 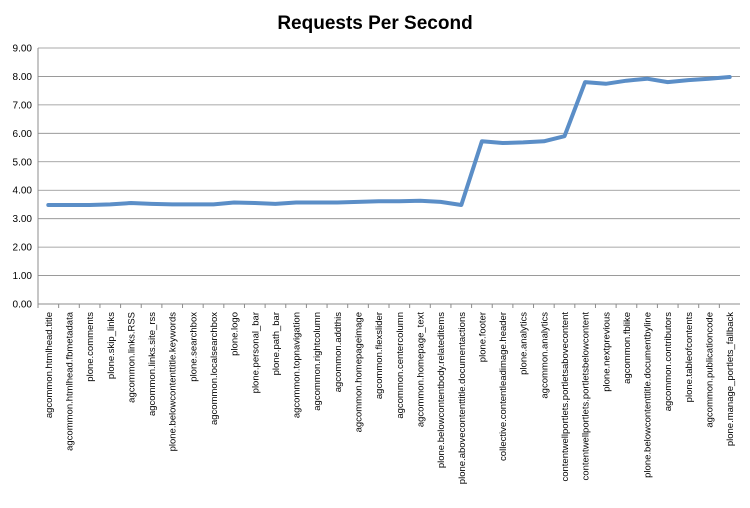 I want to click on x-tick-label: agcommon.htmlhead.fbmetadata, so click(x=69, y=381).